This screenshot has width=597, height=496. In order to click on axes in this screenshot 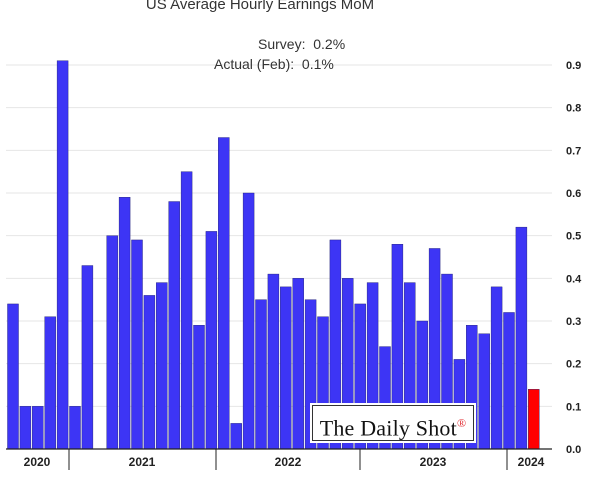, I will do `click(279, 459)`.